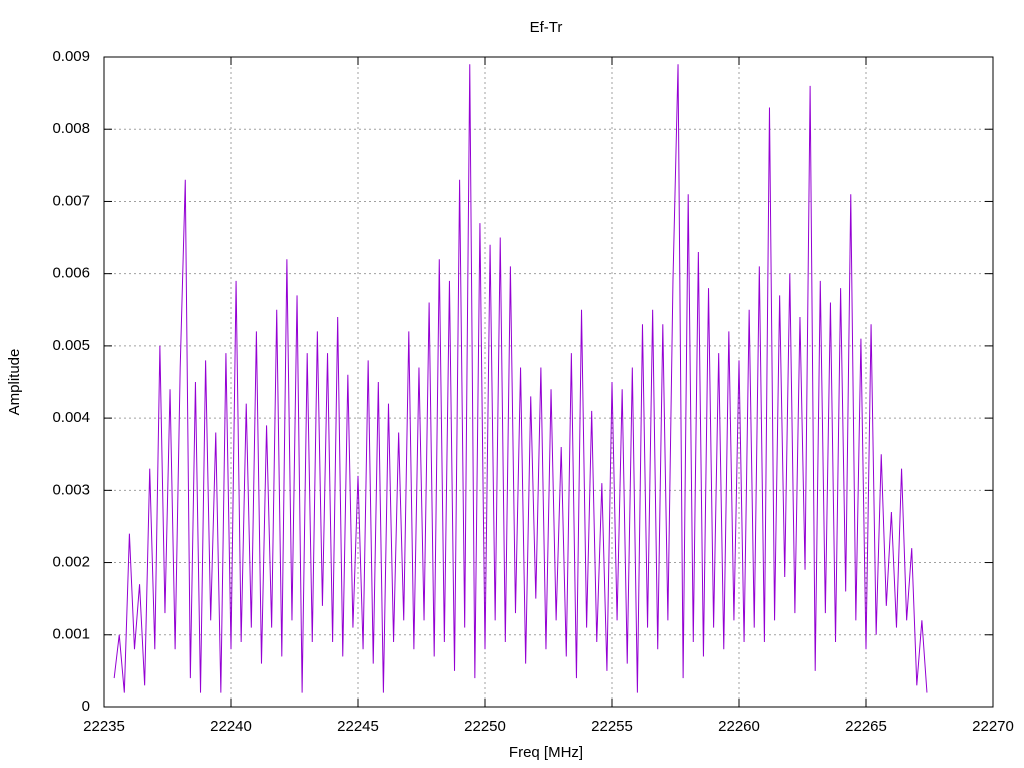  I want to click on y-tick-label: 0.001, so click(71, 634).